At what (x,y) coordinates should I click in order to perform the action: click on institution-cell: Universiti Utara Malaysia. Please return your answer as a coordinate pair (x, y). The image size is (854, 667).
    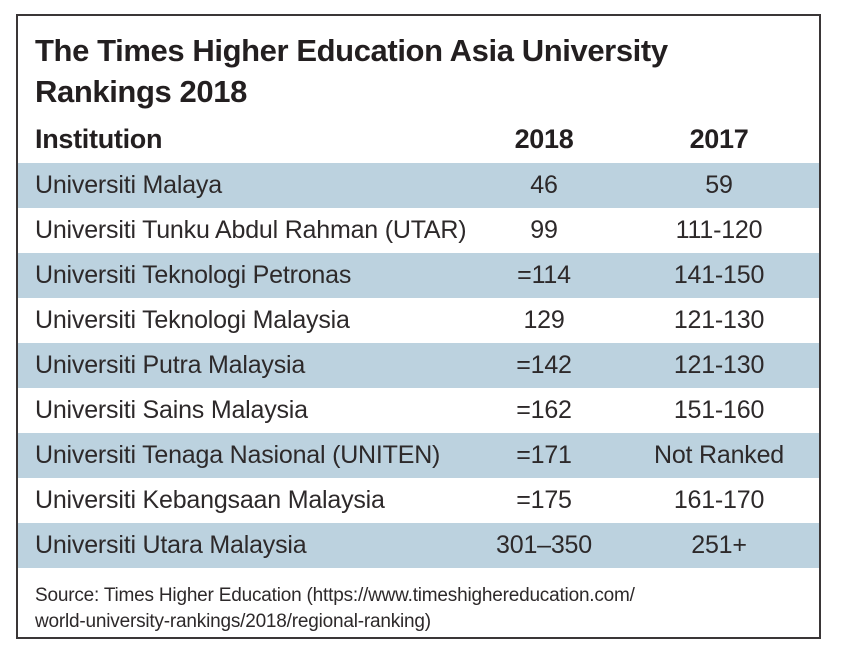
    Looking at the image, I should click on (171, 545).